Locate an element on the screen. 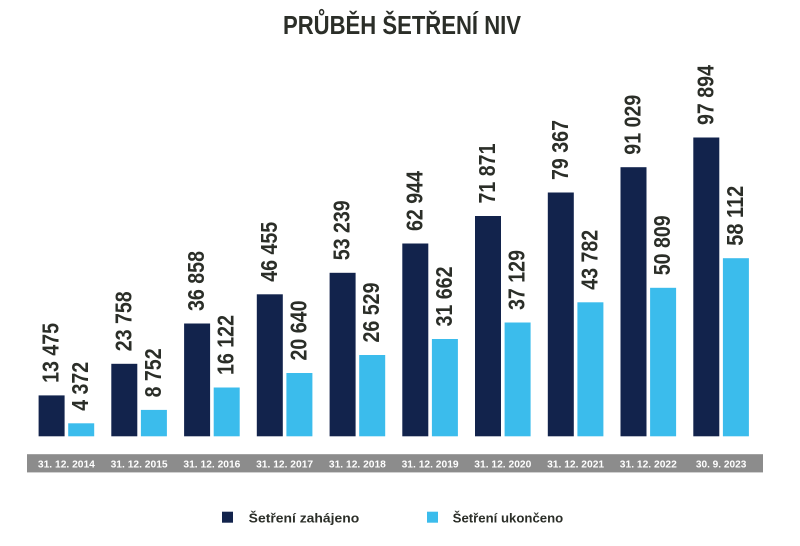 The image size is (800, 546). svg-text: 58 112 is located at coordinates (735, 216).